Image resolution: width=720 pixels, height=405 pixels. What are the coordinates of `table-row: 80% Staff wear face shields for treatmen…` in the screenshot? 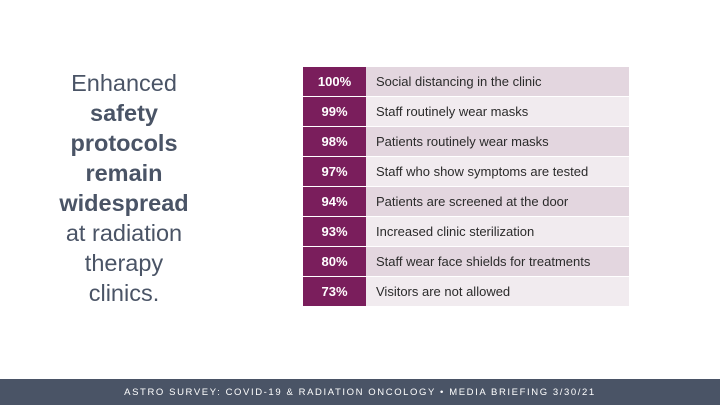 It's located at (466, 261).